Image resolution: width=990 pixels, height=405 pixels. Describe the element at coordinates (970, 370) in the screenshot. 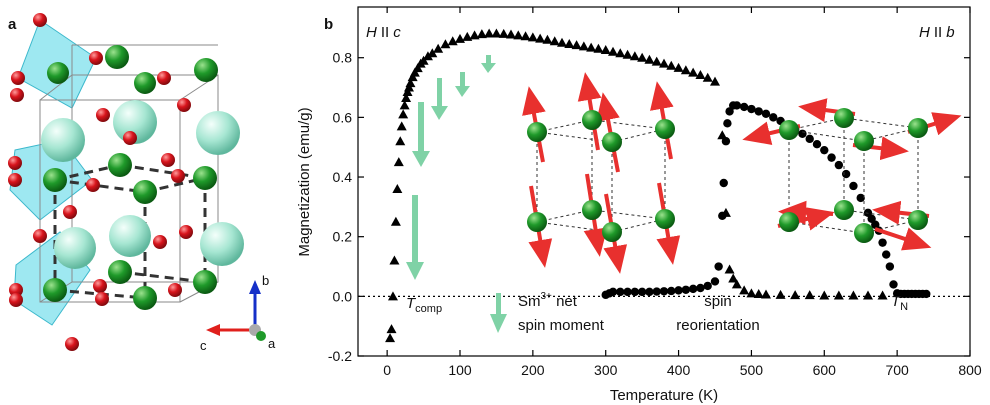

I see `x-tick-label: 800` at that location.